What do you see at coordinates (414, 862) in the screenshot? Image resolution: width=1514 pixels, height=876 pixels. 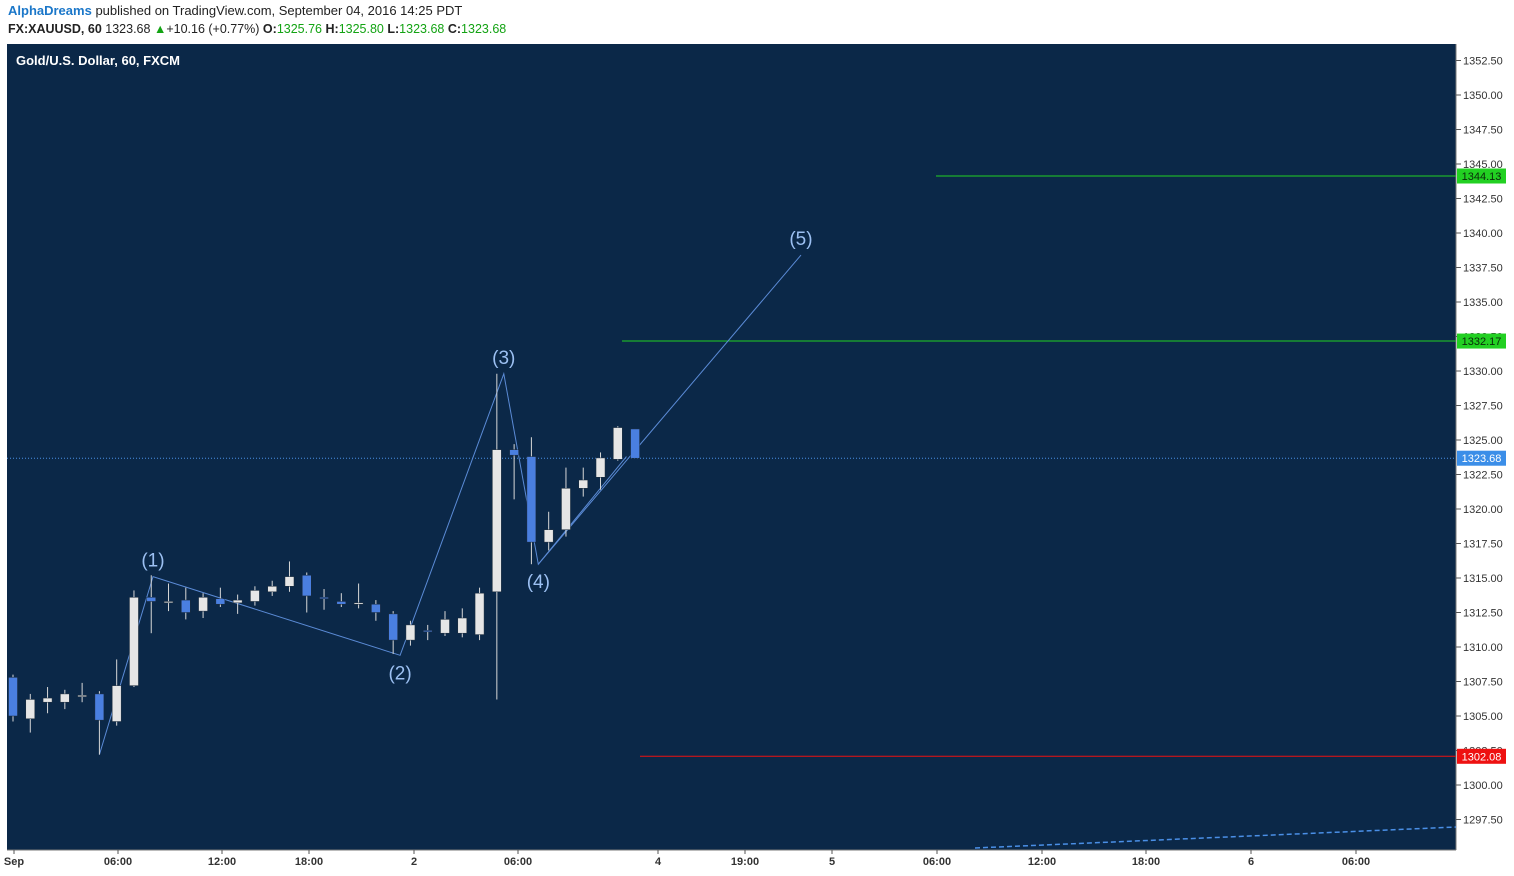 I see `x-tick-label: 2` at bounding box center [414, 862].